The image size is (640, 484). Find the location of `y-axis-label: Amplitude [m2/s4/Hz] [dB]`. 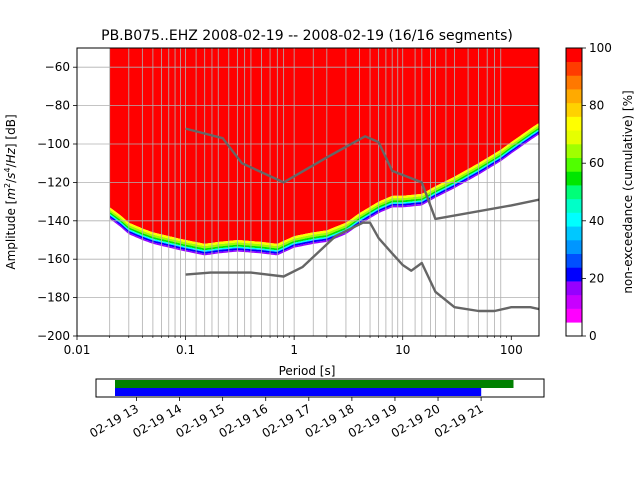

y-axis-label: Amplitude [m2/s4/Hz] [dB] is located at coordinates (10, 191).